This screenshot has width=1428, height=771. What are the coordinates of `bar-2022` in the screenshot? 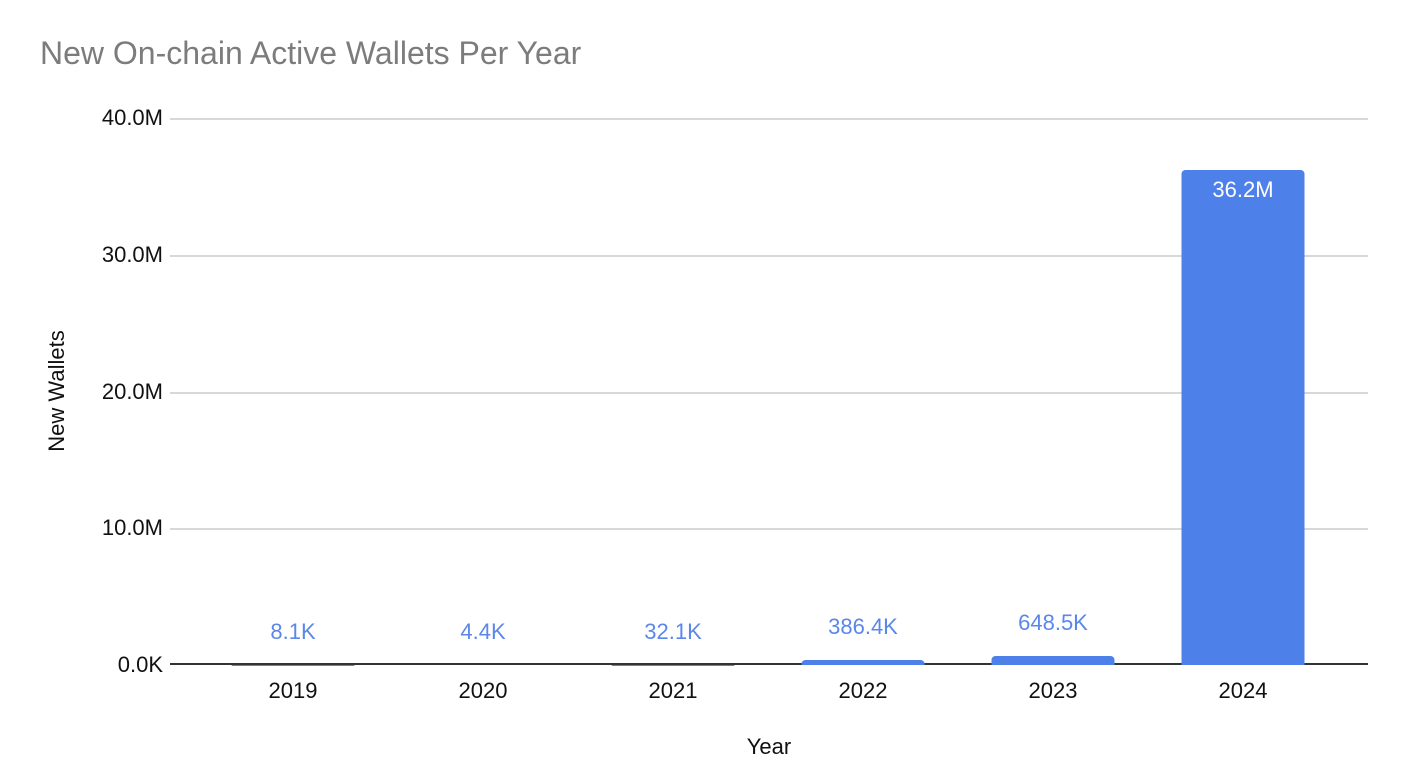 It's located at (863, 662).